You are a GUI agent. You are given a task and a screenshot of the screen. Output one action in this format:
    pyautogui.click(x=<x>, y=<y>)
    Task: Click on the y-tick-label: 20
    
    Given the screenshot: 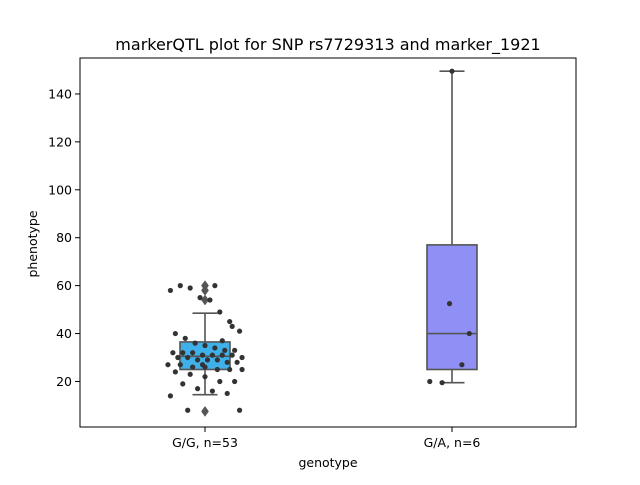 What is the action you would take?
    pyautogui.click(x=64, y=381)
    